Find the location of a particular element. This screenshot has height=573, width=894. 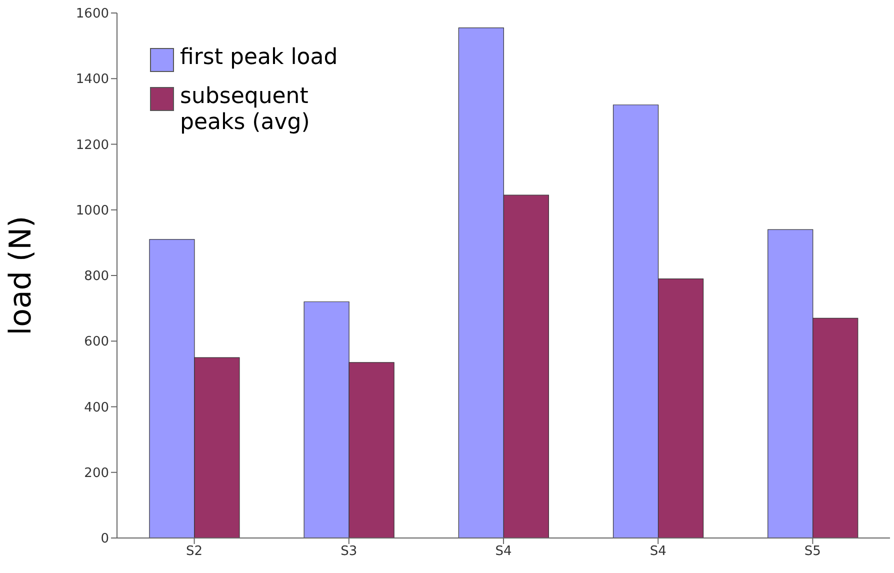

x-tick-label: S2 is located at coordinates (194, 552).